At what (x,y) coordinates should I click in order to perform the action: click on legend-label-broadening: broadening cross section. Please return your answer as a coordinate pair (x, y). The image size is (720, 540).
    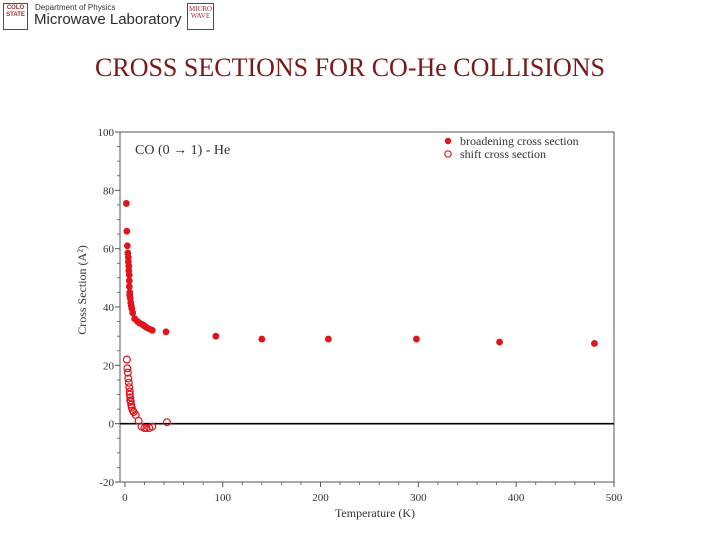
    Looking at the image, I should click on (519, 141).